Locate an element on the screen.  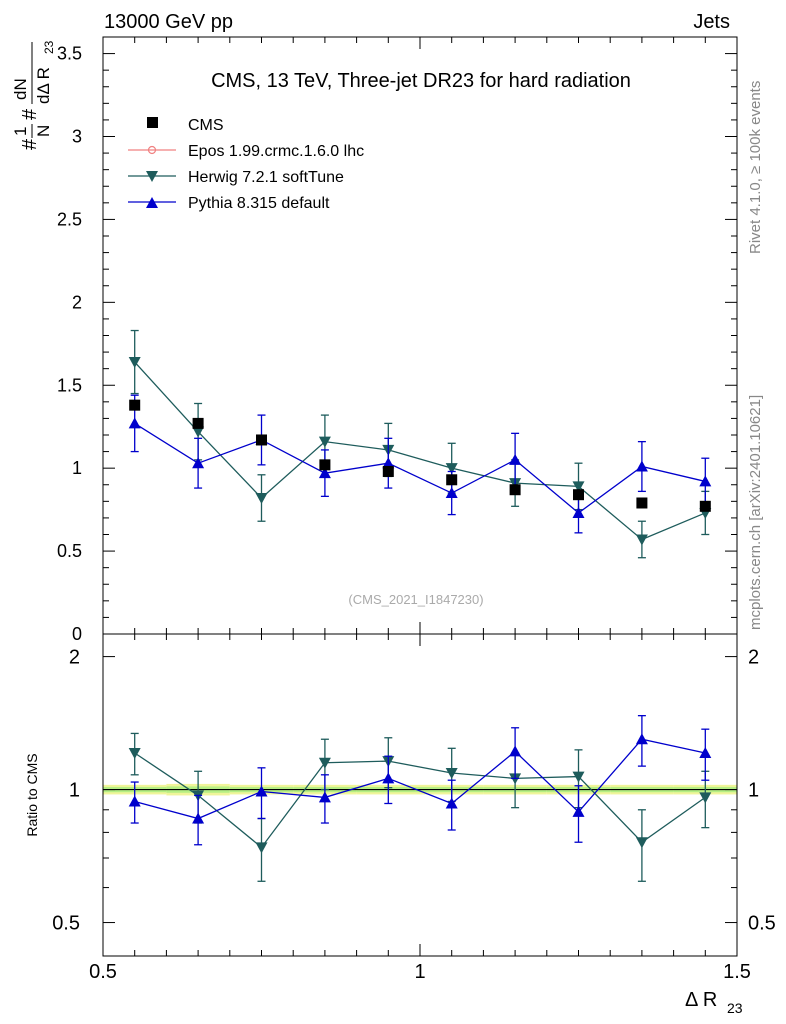
x-label-subscript: 23 is located at coordinates (735, 1008).